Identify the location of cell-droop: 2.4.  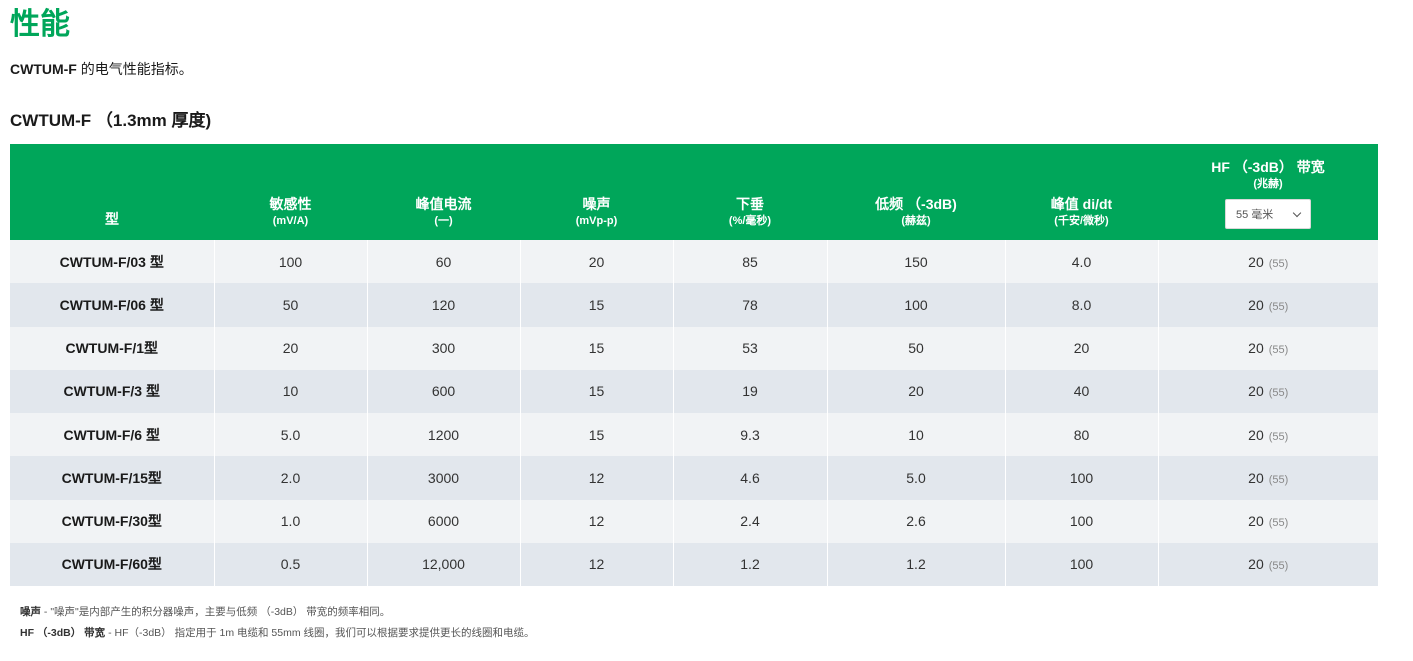
(749, 521).